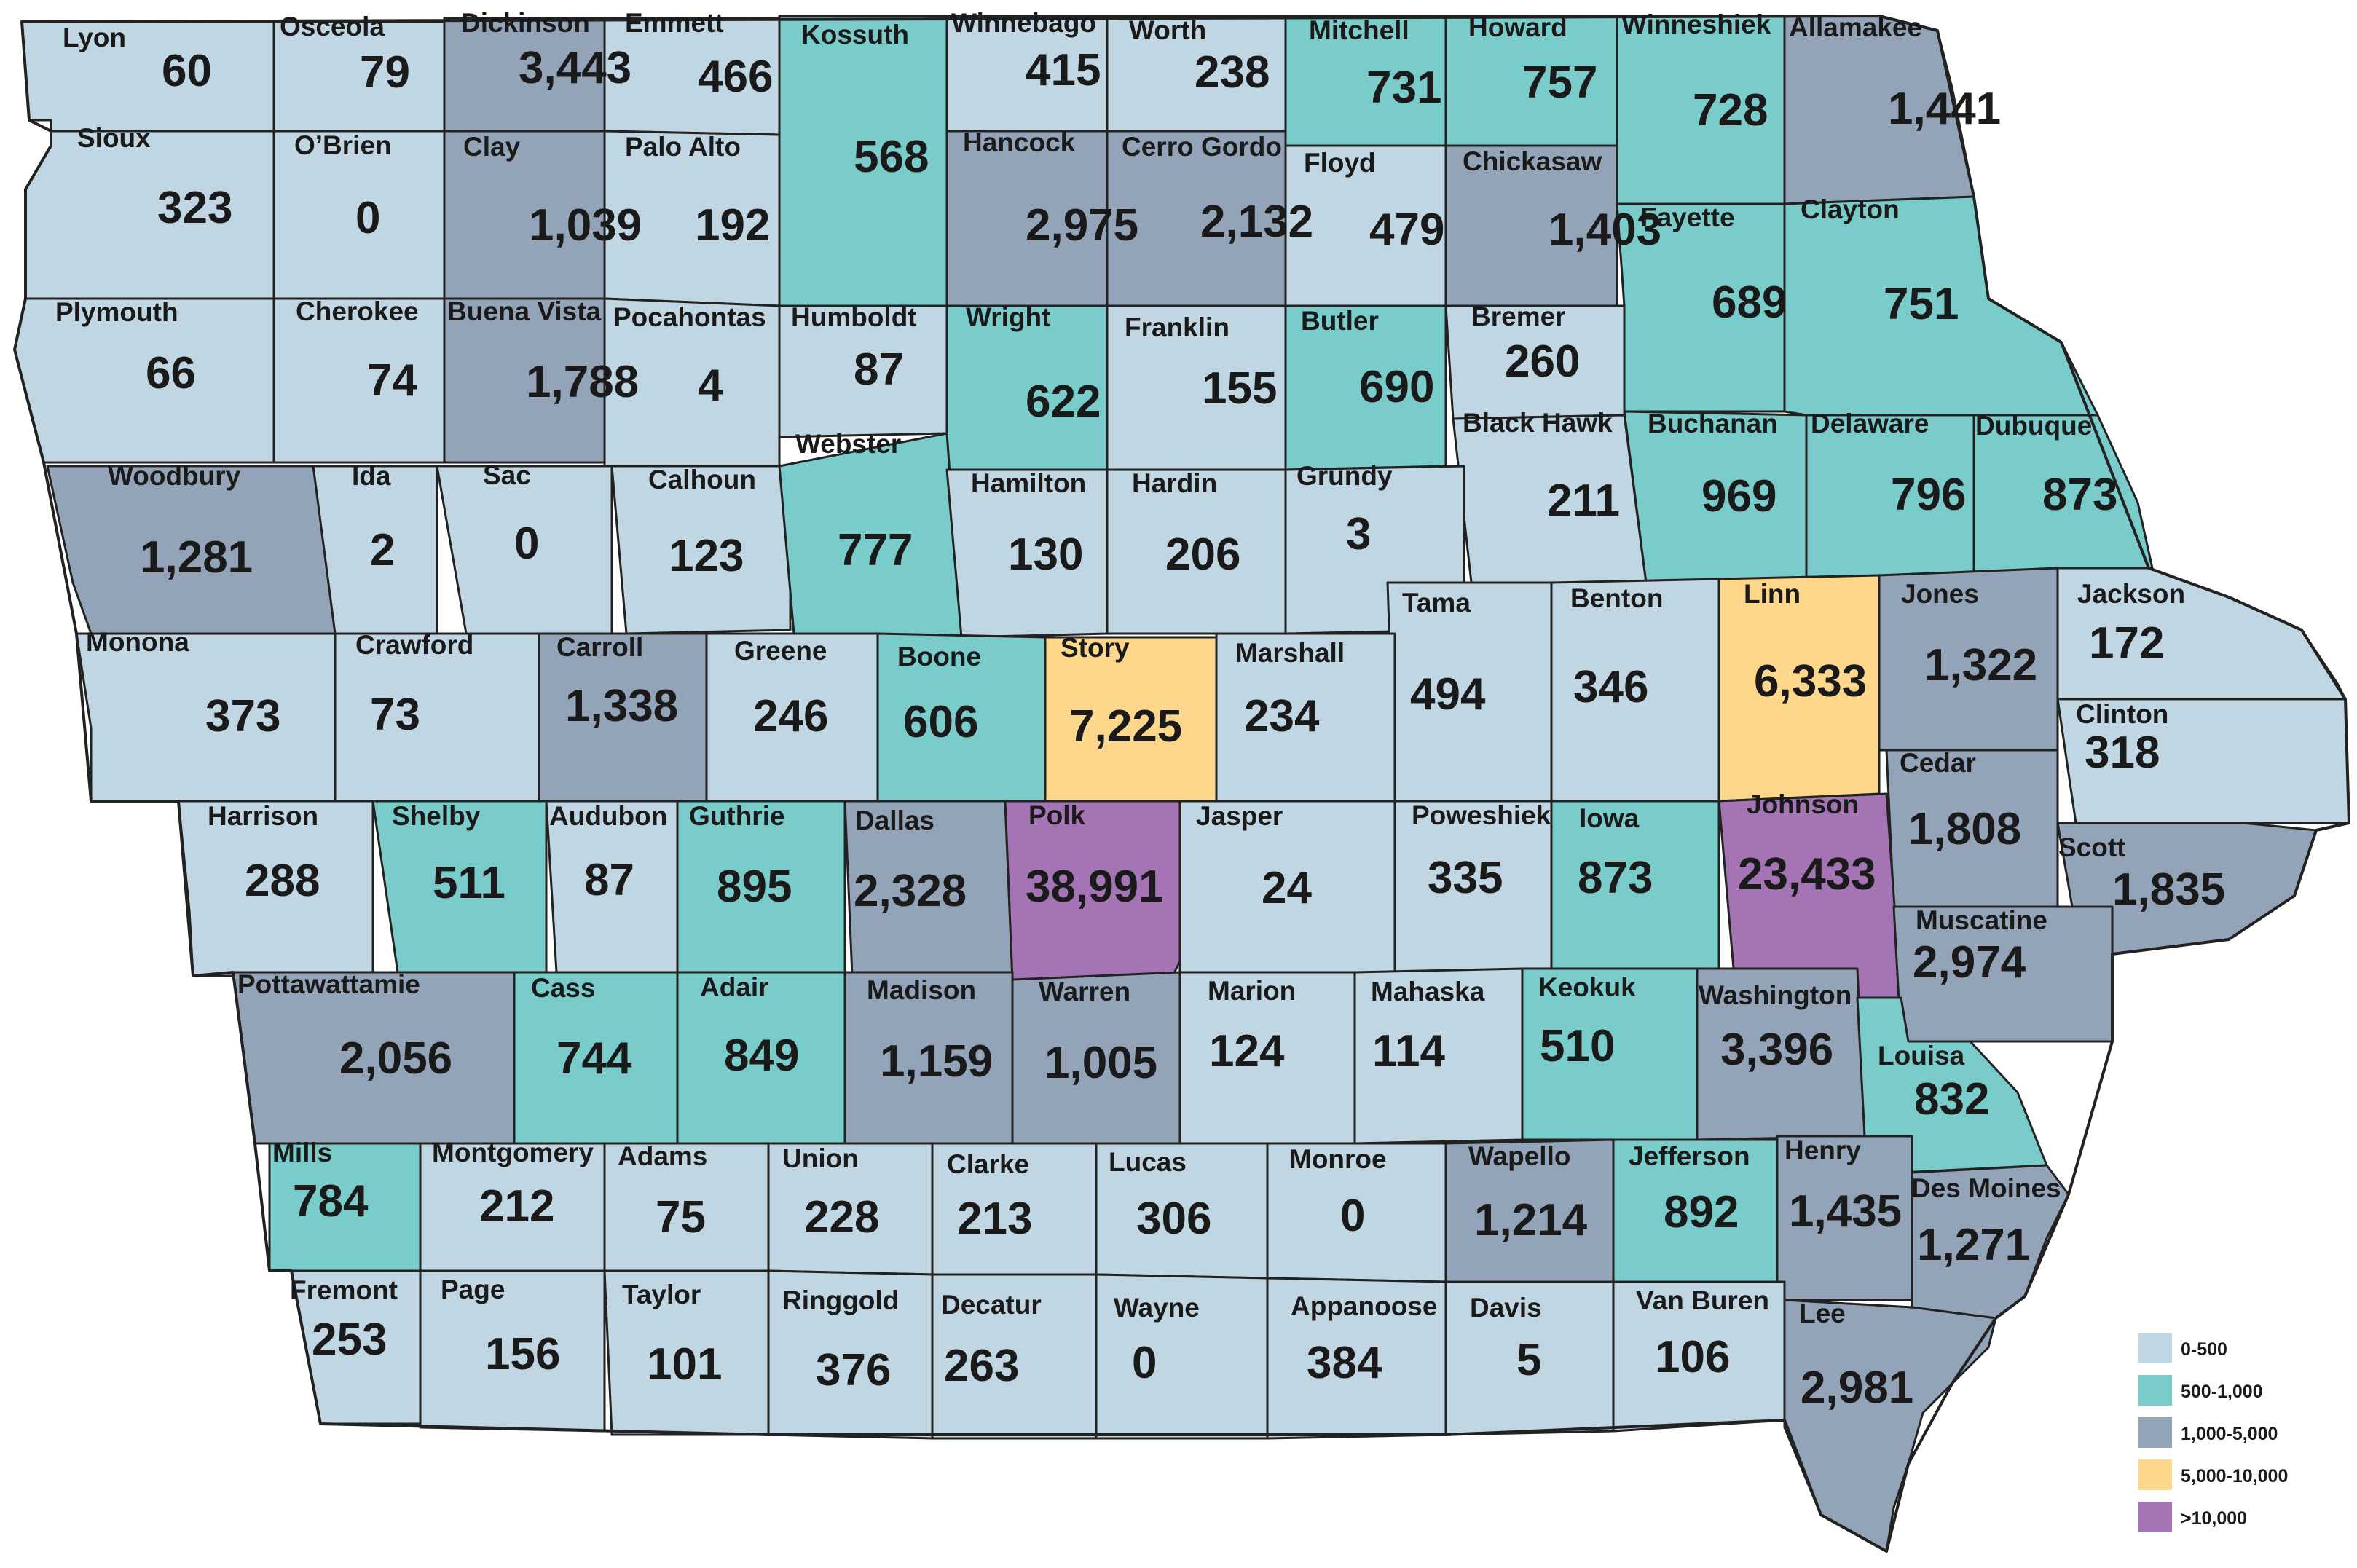  What do you see at coordinates (891, 157) in the screenshot?
I see `county-value-kossuth: 568` at bounding box center [891, 157].